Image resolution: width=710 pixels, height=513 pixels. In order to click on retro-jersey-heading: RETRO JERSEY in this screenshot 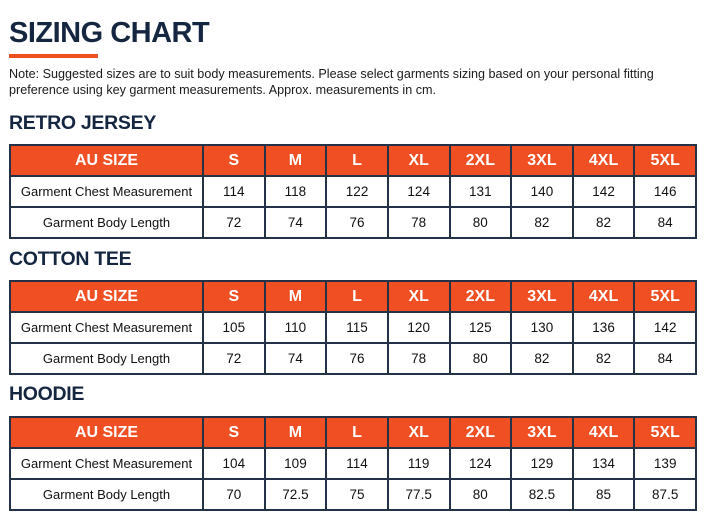, I will do `click(83, 123)`.